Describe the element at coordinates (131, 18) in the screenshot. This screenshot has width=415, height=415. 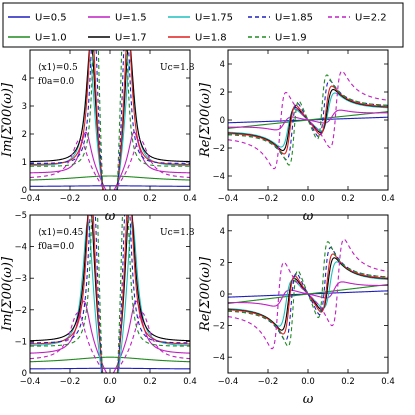
I see `legend-label: U=1.5` at that location.